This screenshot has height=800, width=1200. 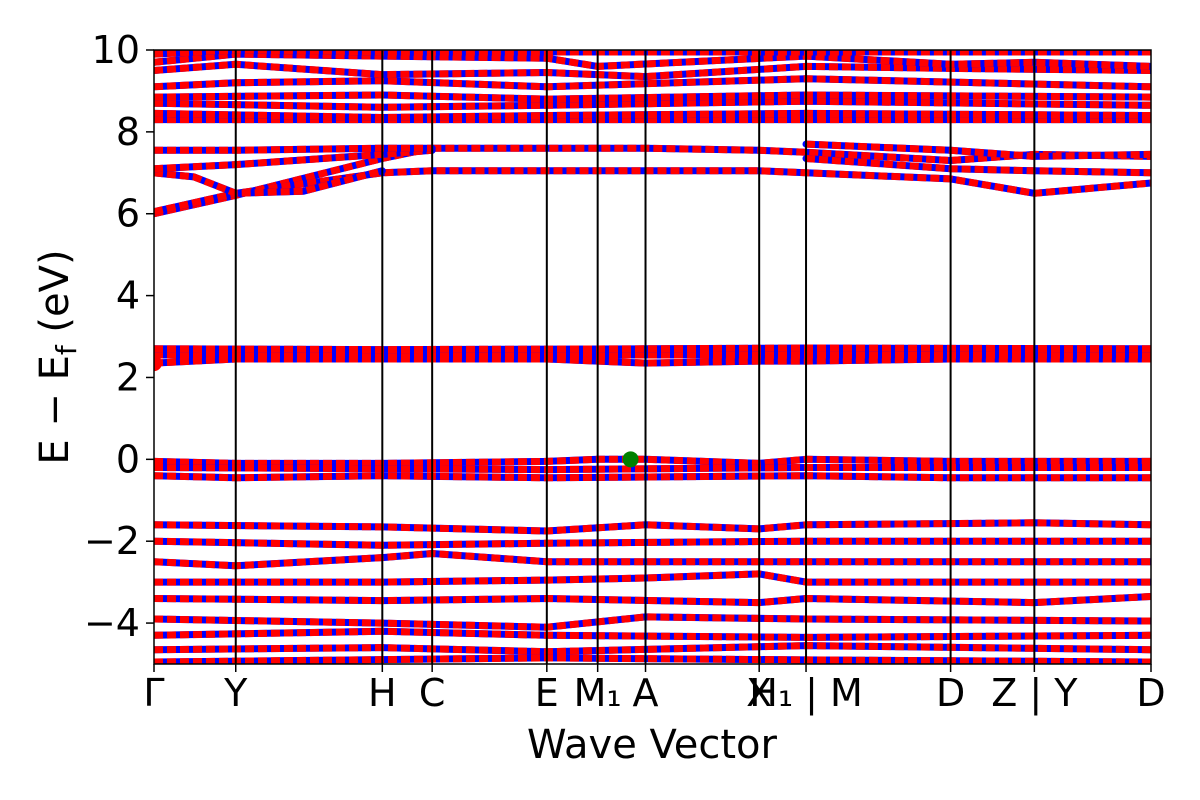 I want to click on y-tick-label: −4, so click(x=112, y=623).